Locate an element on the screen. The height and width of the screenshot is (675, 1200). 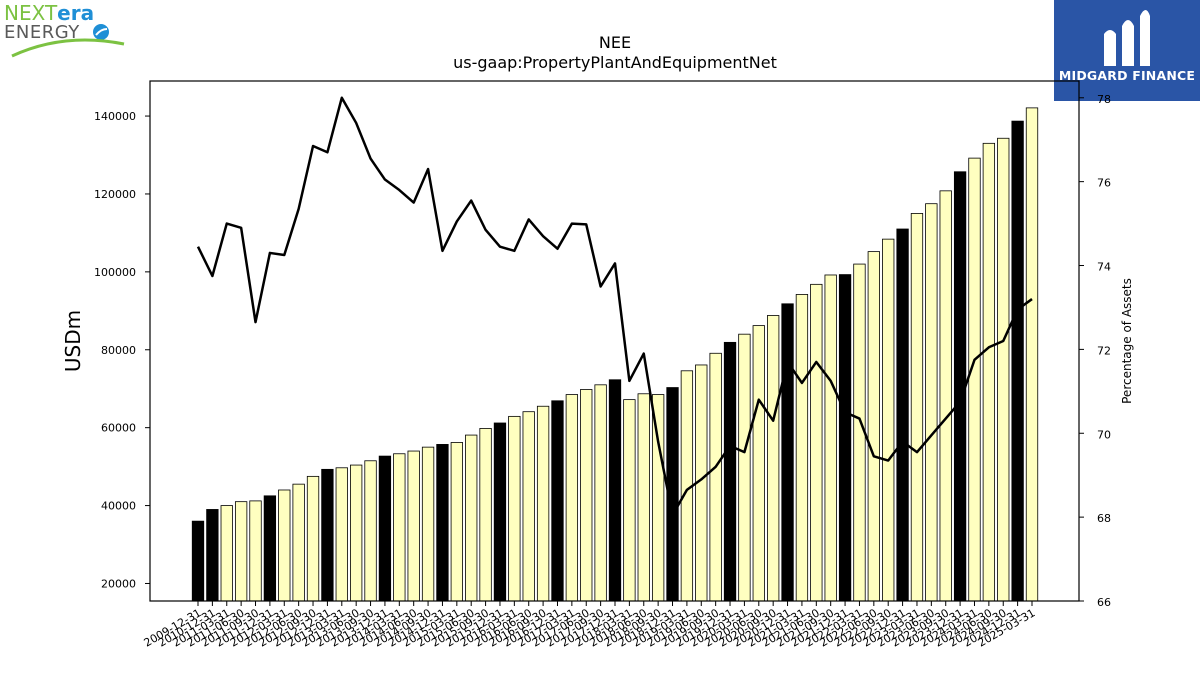
logo-next-era: NEXTera is located at coordinates (49, 13).